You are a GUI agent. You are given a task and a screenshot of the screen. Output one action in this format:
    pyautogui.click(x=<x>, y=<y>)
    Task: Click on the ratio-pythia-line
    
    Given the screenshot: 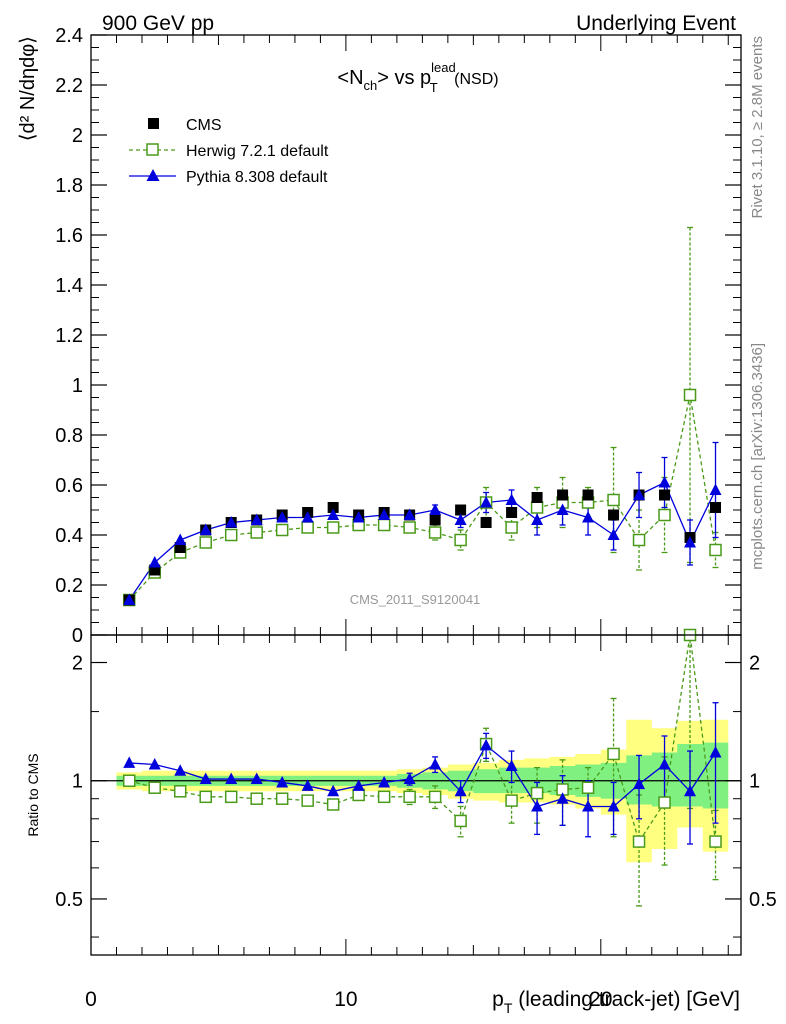 What is the action you would take?
    pyautogui.click(x=423, y=776)
    